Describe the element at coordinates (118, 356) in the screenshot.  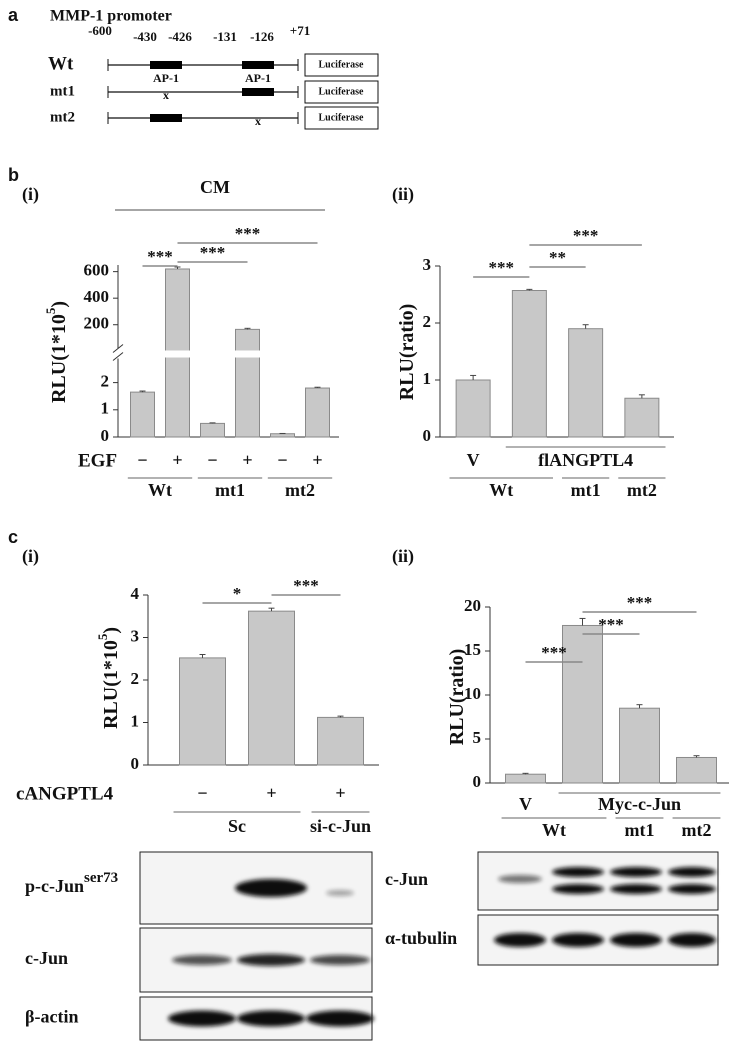
I see `axis-break` at that location.